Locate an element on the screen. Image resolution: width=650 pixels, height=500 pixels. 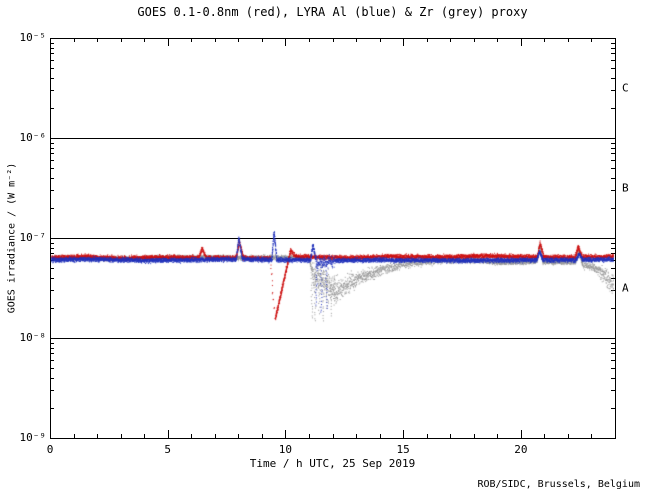
credit-text: ROB/SIDC, Brussels, Belgium is located at coordinates (558, 484).